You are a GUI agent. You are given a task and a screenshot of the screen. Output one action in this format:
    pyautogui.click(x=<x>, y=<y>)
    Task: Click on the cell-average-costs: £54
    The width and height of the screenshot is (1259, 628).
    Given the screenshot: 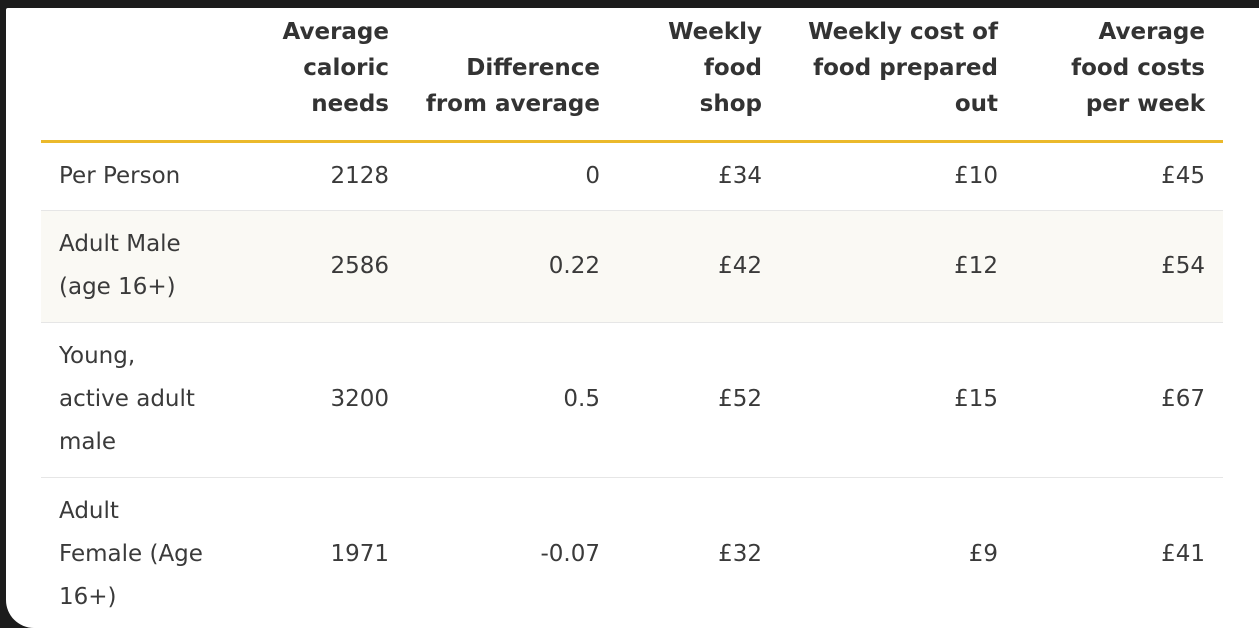 What is the action you would take?
    pyautogui.click(x=1119, y=266)
    